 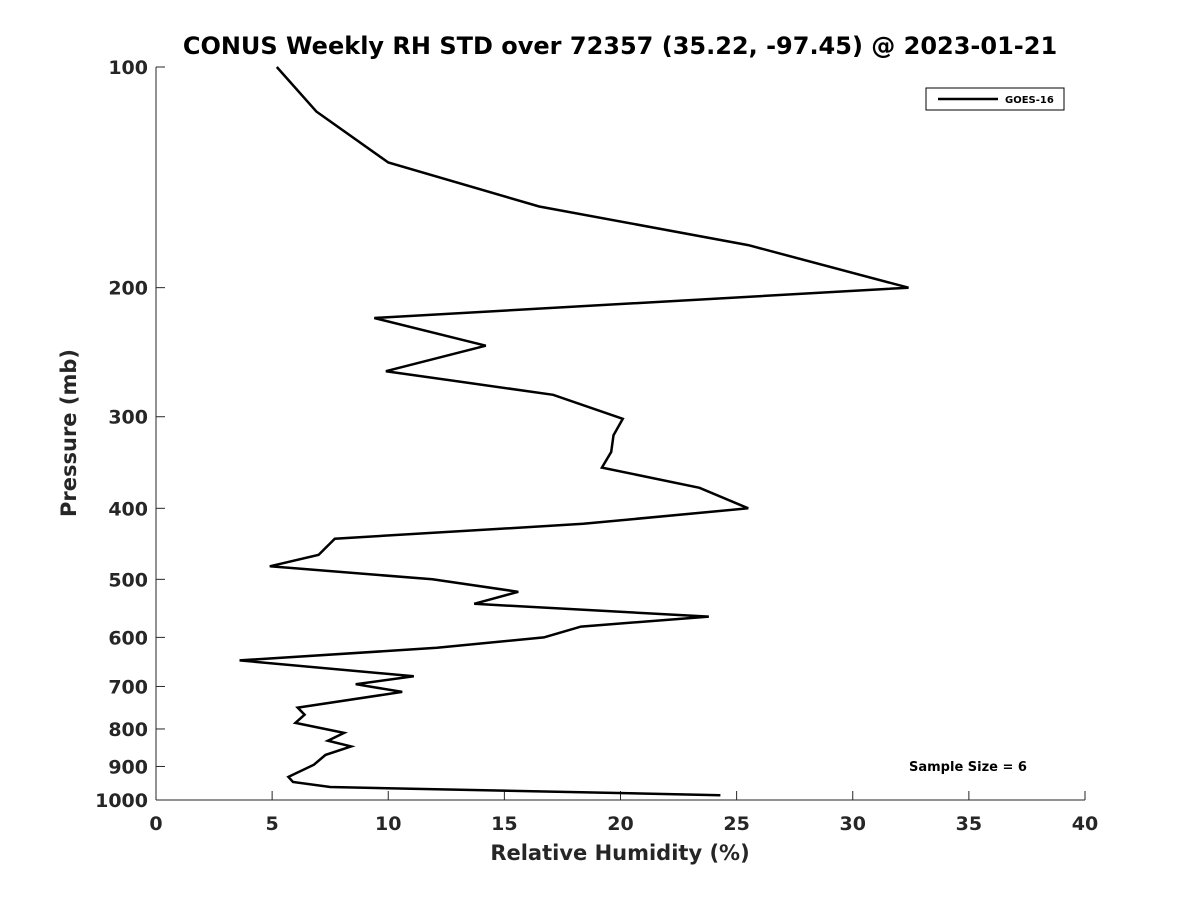 I want to click on x-ticks: 0 5 10 15 20 25 30 35 40, so click(x=623, y=813).